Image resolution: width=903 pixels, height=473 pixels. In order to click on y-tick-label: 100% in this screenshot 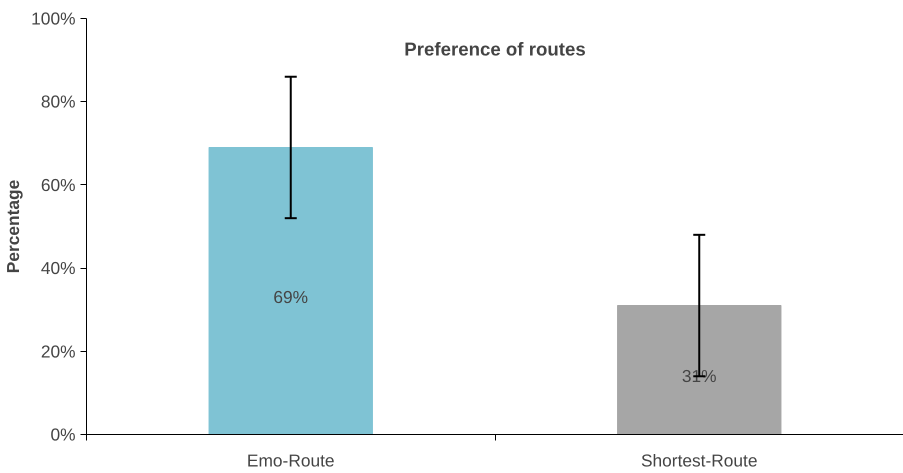, I will do `click(53, 18)`.